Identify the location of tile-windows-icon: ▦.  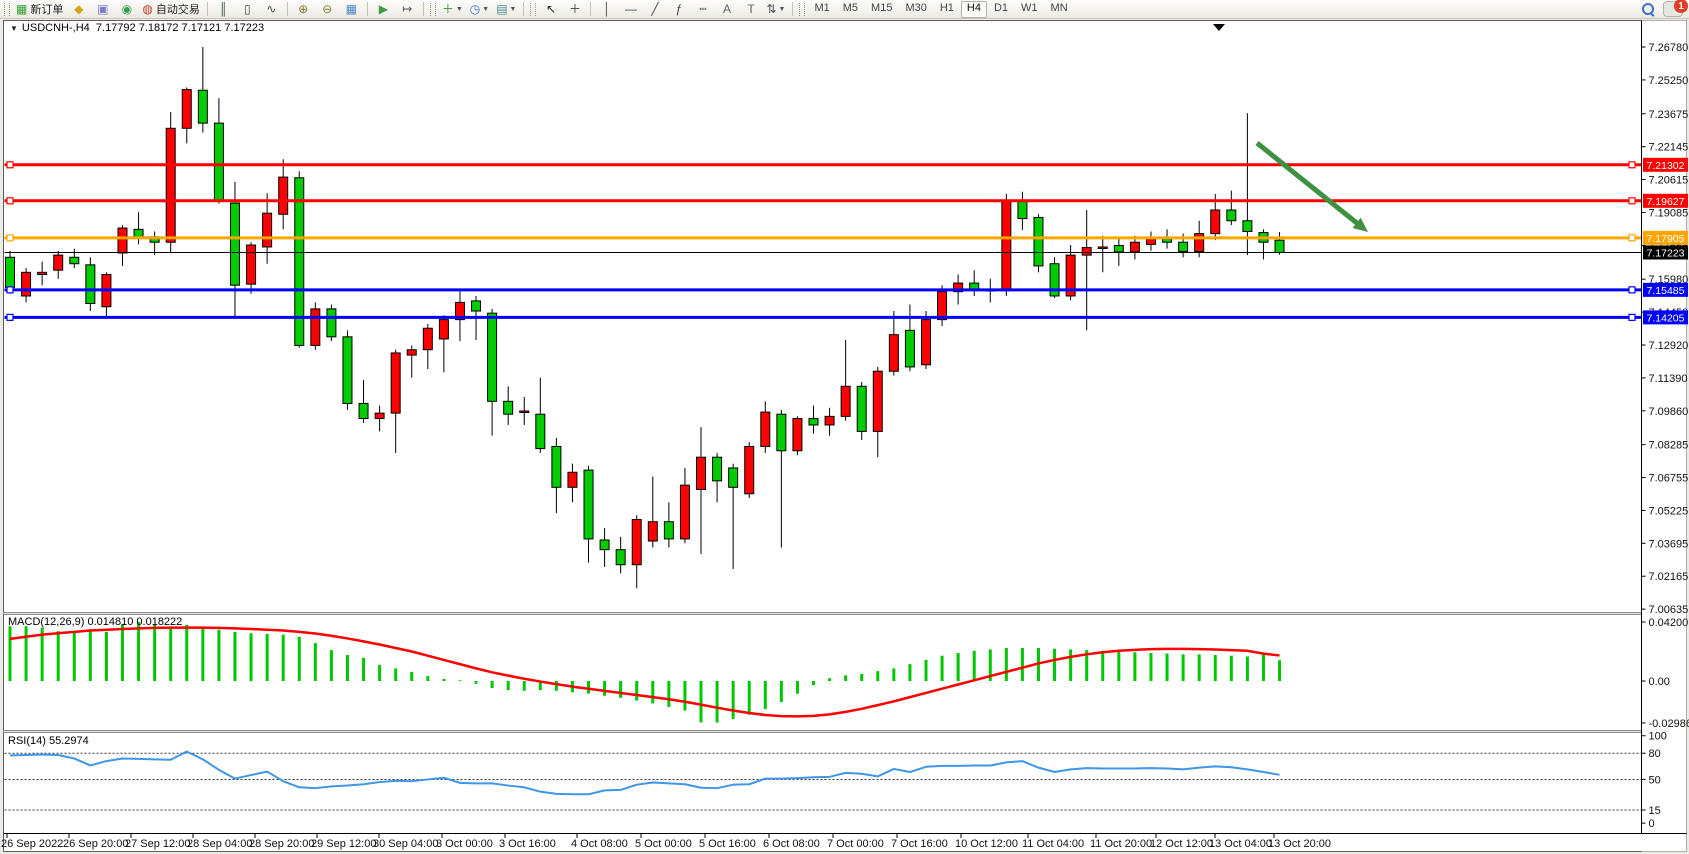
(351, 9).